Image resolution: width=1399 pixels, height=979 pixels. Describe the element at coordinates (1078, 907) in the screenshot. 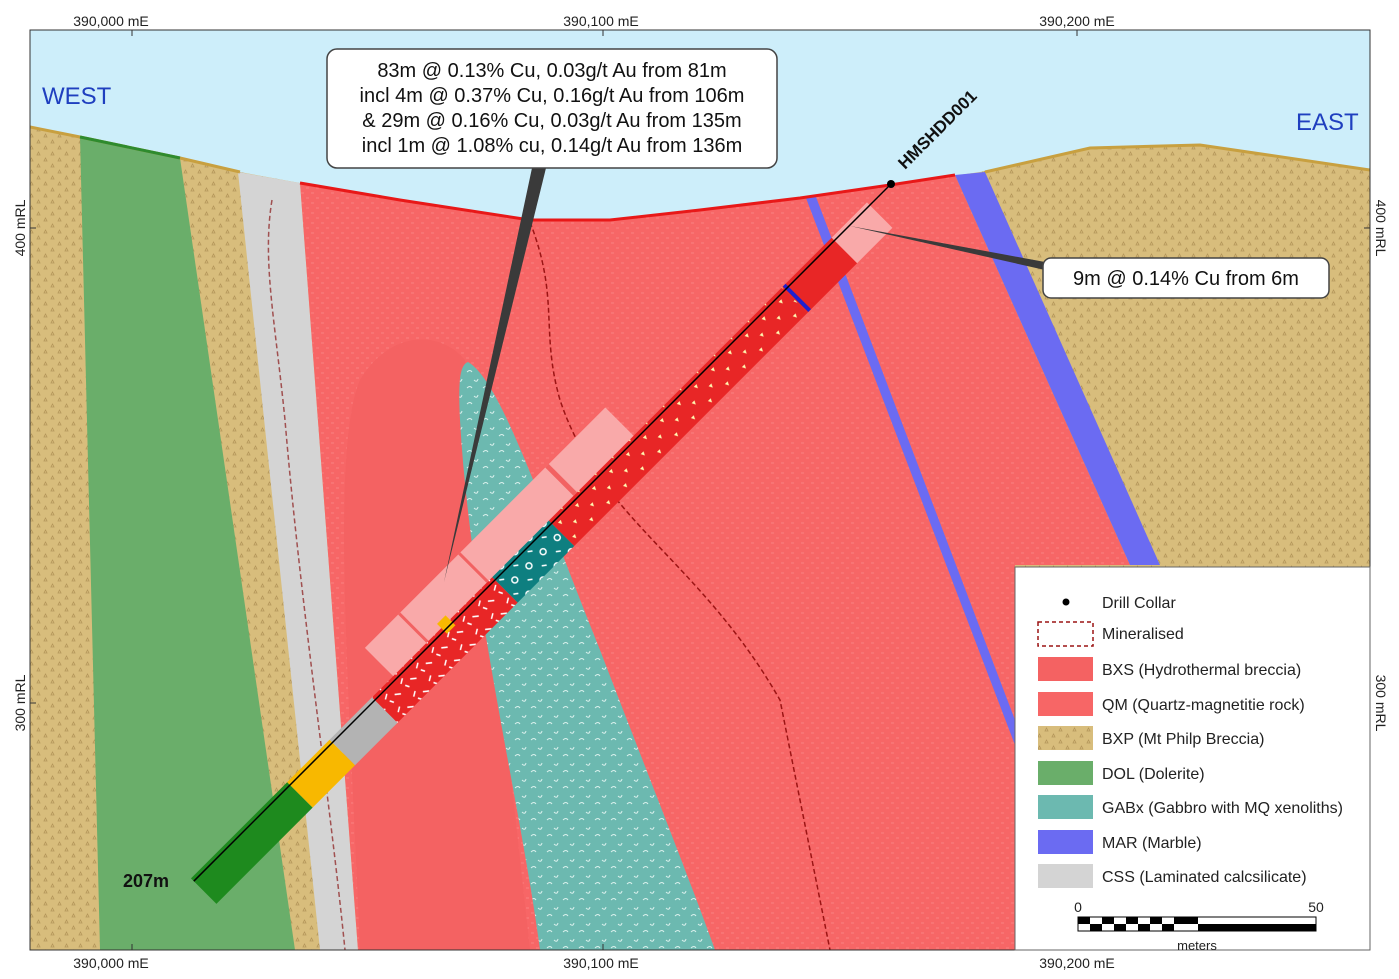

I see `scale-label: 0` at that location.